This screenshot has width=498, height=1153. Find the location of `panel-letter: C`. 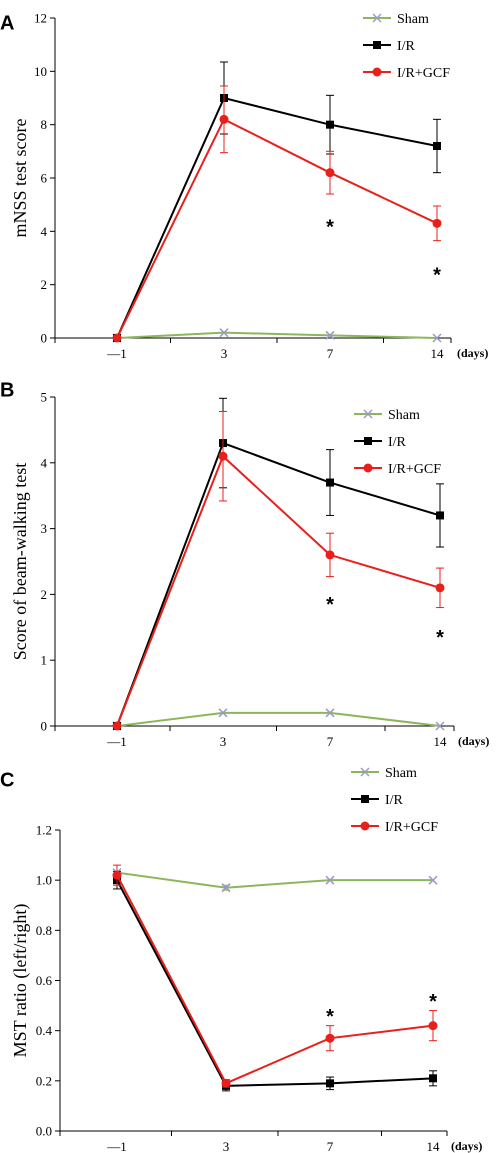

panel-letter: C is located at coordinates (7, 781).